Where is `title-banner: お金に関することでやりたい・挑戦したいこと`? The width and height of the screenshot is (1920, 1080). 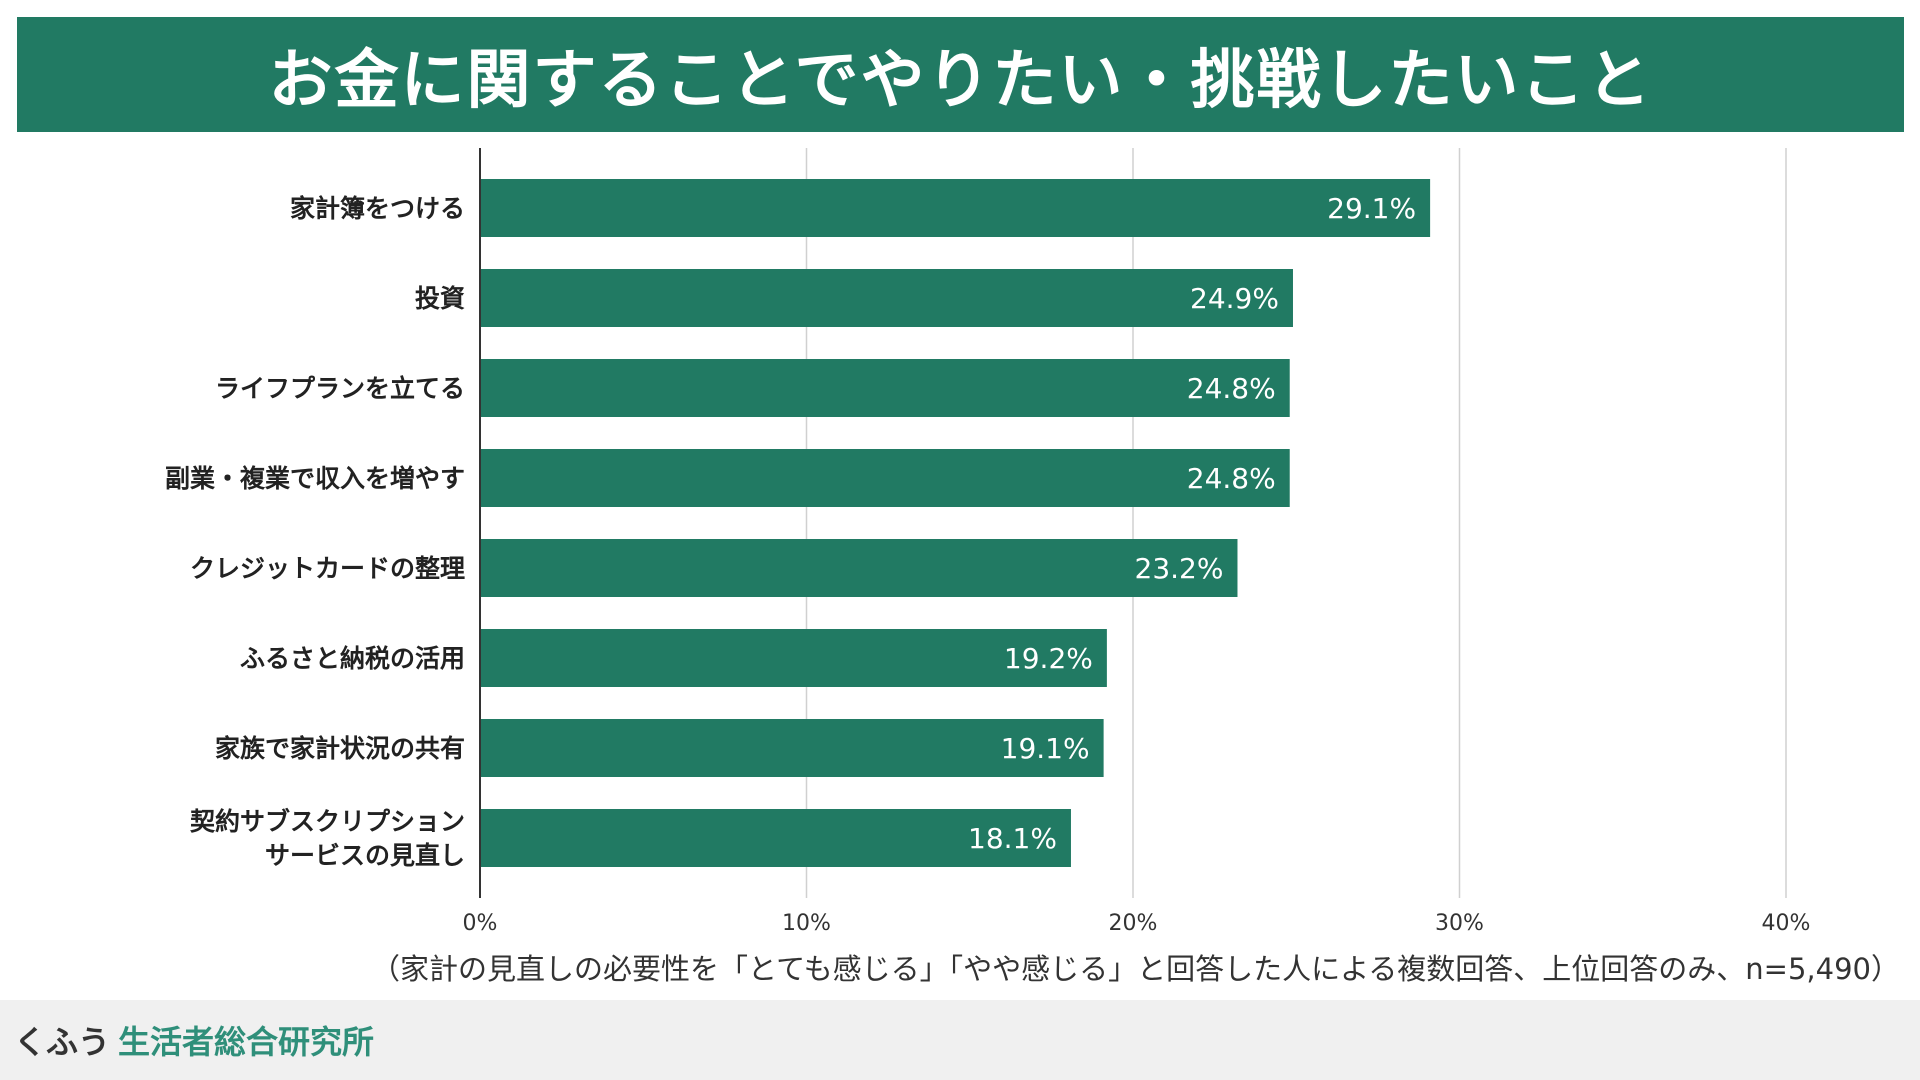
title-banner: お金に関することでやりたい・挑戦したいこと is located at coordinates (960, 74).